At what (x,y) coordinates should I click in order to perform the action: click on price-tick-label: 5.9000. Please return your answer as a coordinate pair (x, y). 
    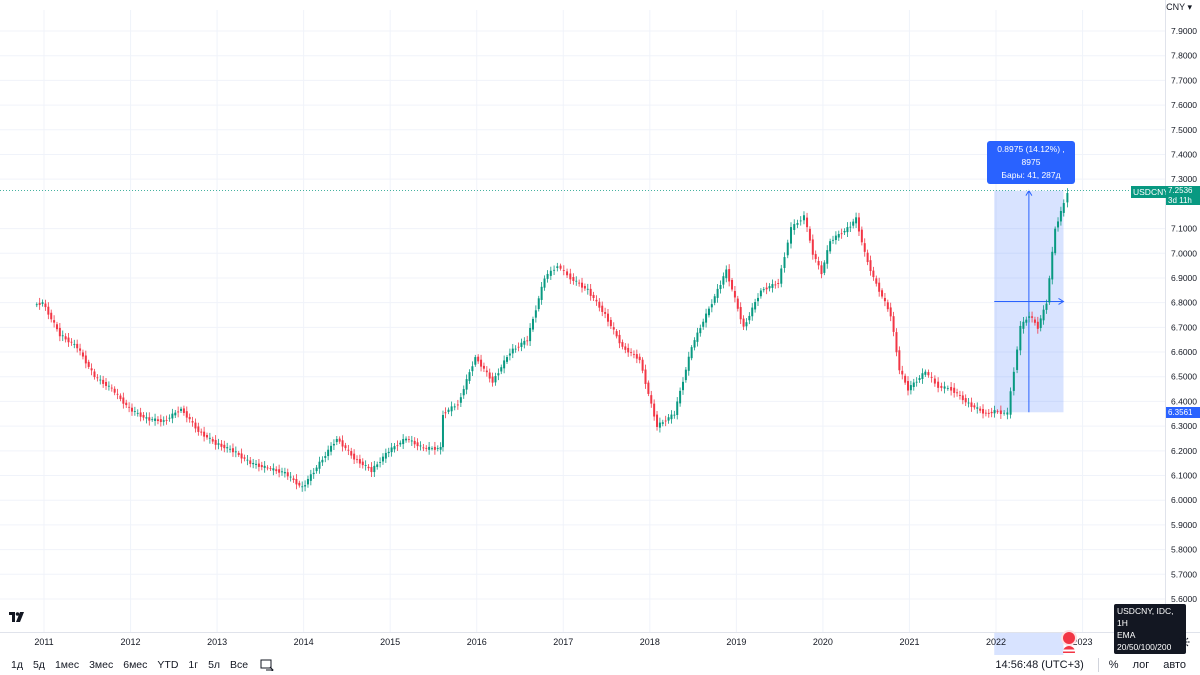
    Looking at the image, I should click on (1184, 525).